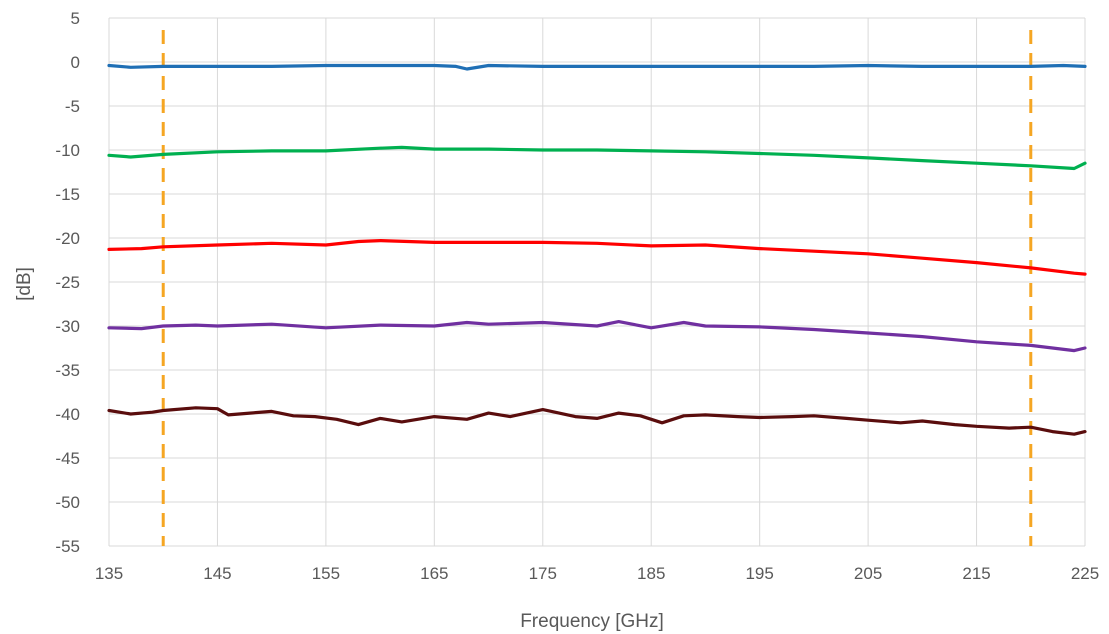 The image size is (1109, 634). I want to click on y-tick-label: 0, so click(75, 62).